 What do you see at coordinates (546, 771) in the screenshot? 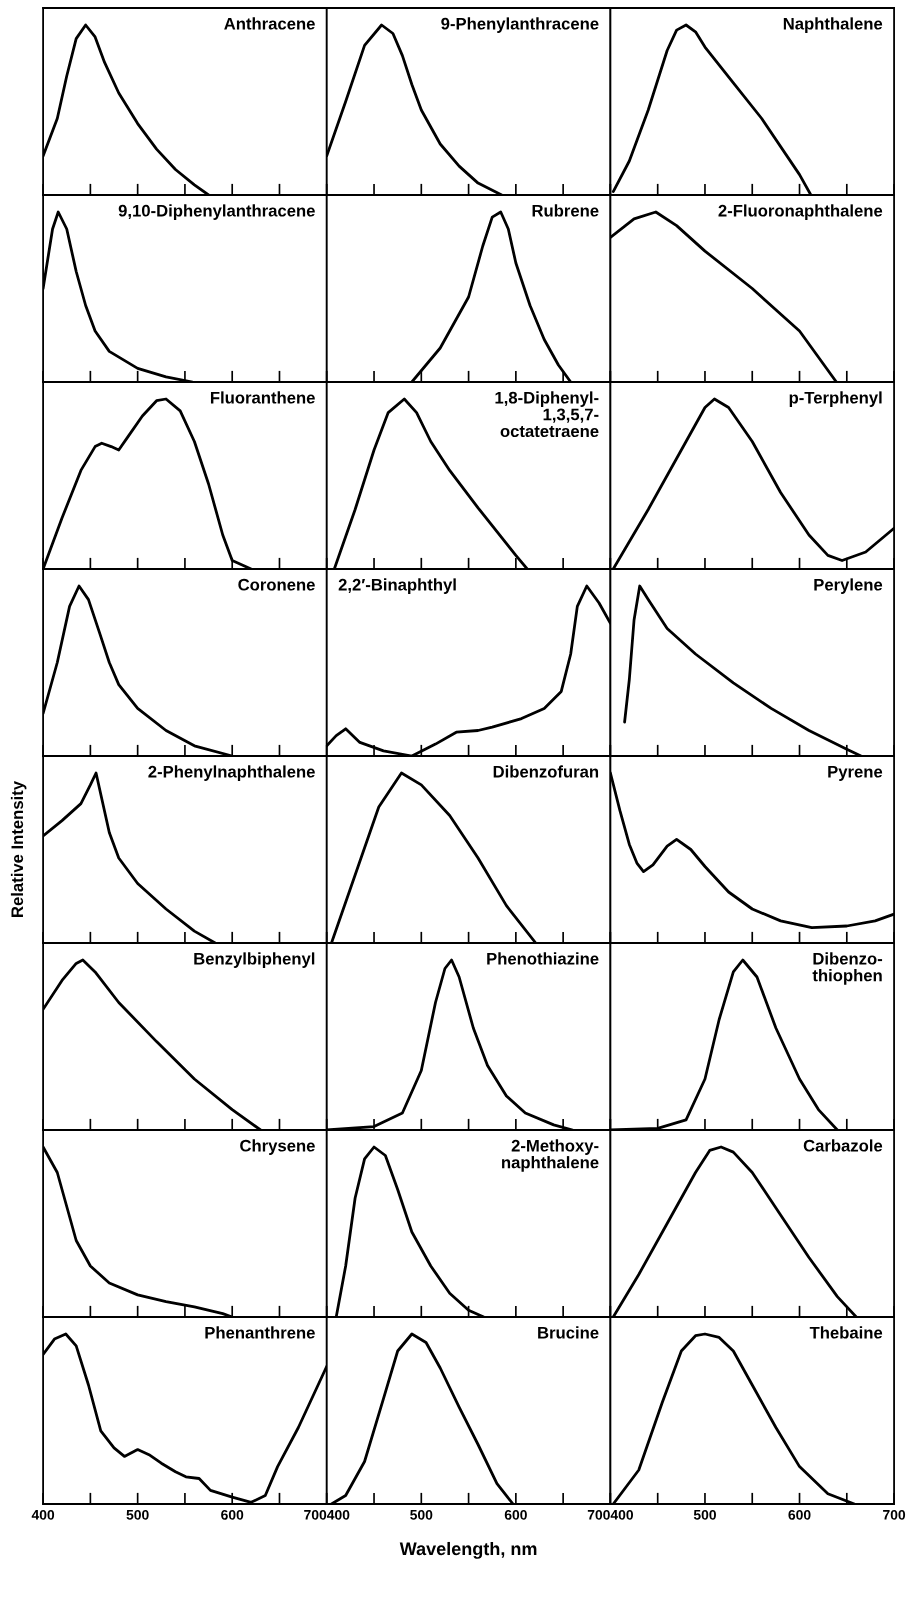
I see `chart-title: Dibenzofuran` at bounding box center [546, 771].